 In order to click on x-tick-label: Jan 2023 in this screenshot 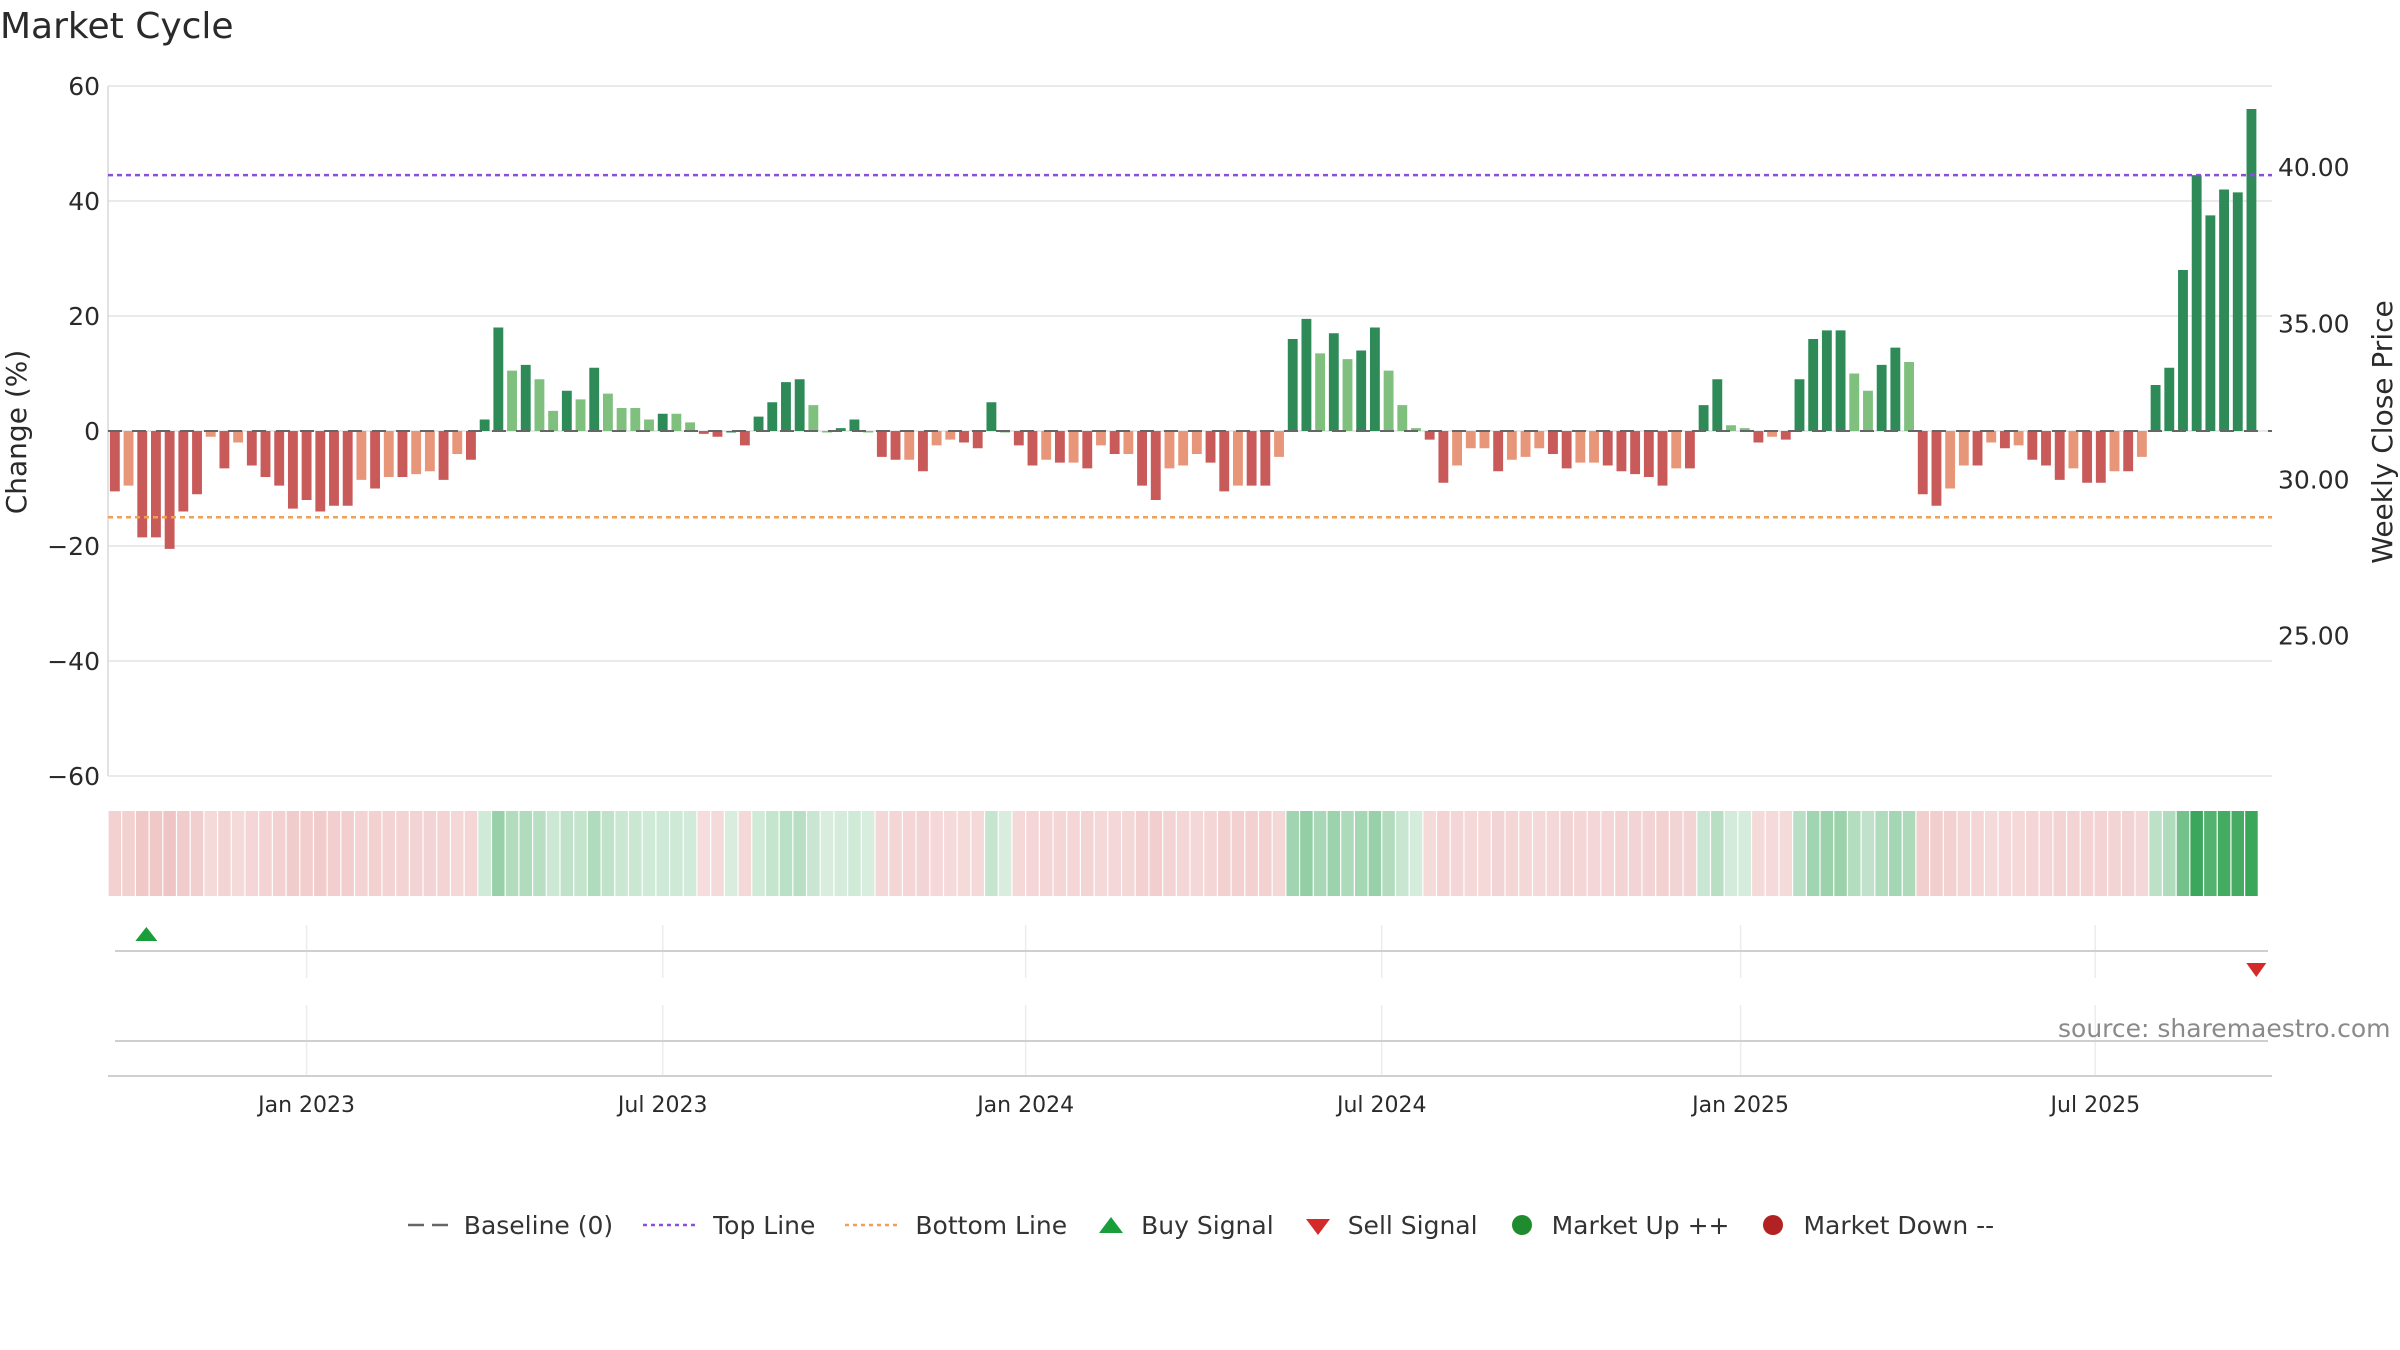, I will do `click(305, 1105)`.